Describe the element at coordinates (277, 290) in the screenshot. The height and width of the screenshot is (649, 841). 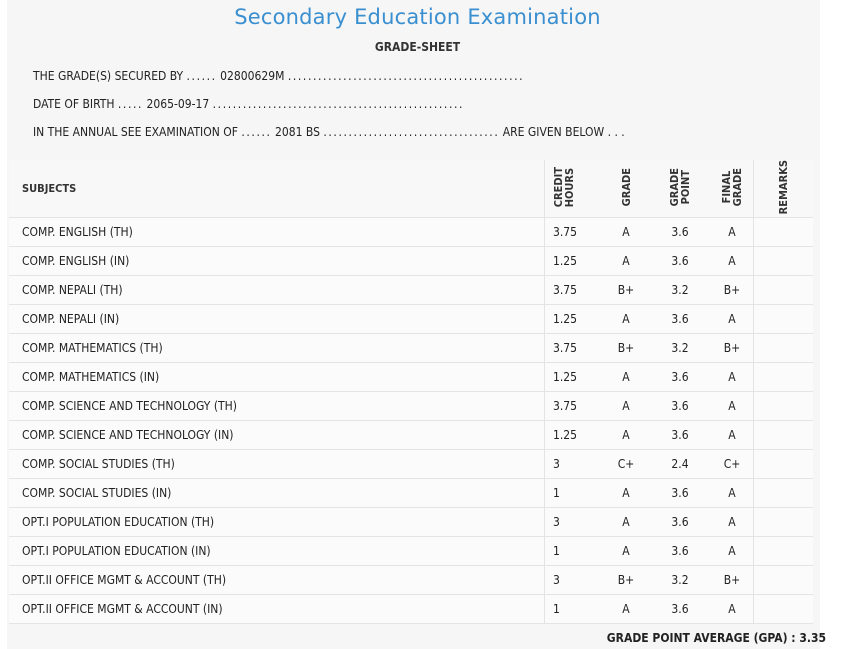
I see `cell-subject: COMP. NEPALI (TH)` at that location.